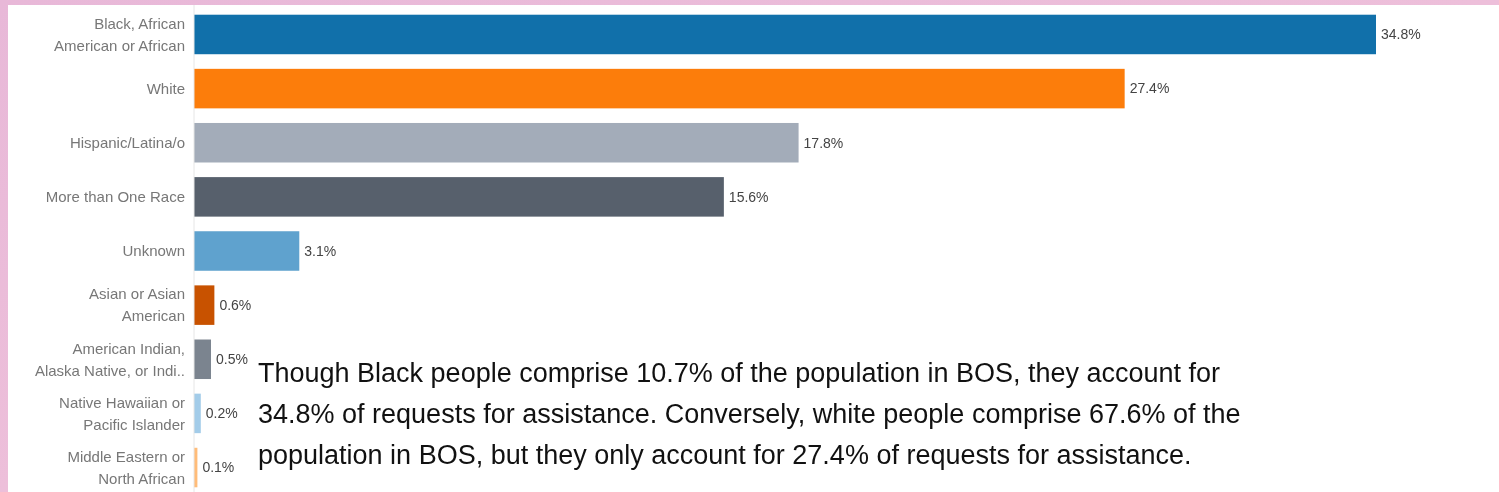 The image size is (1499, 492). What do you see at coordinates (320, 250) in the screenshot?
I see `data-label: 3.1%` at bounding box center [320, 250].